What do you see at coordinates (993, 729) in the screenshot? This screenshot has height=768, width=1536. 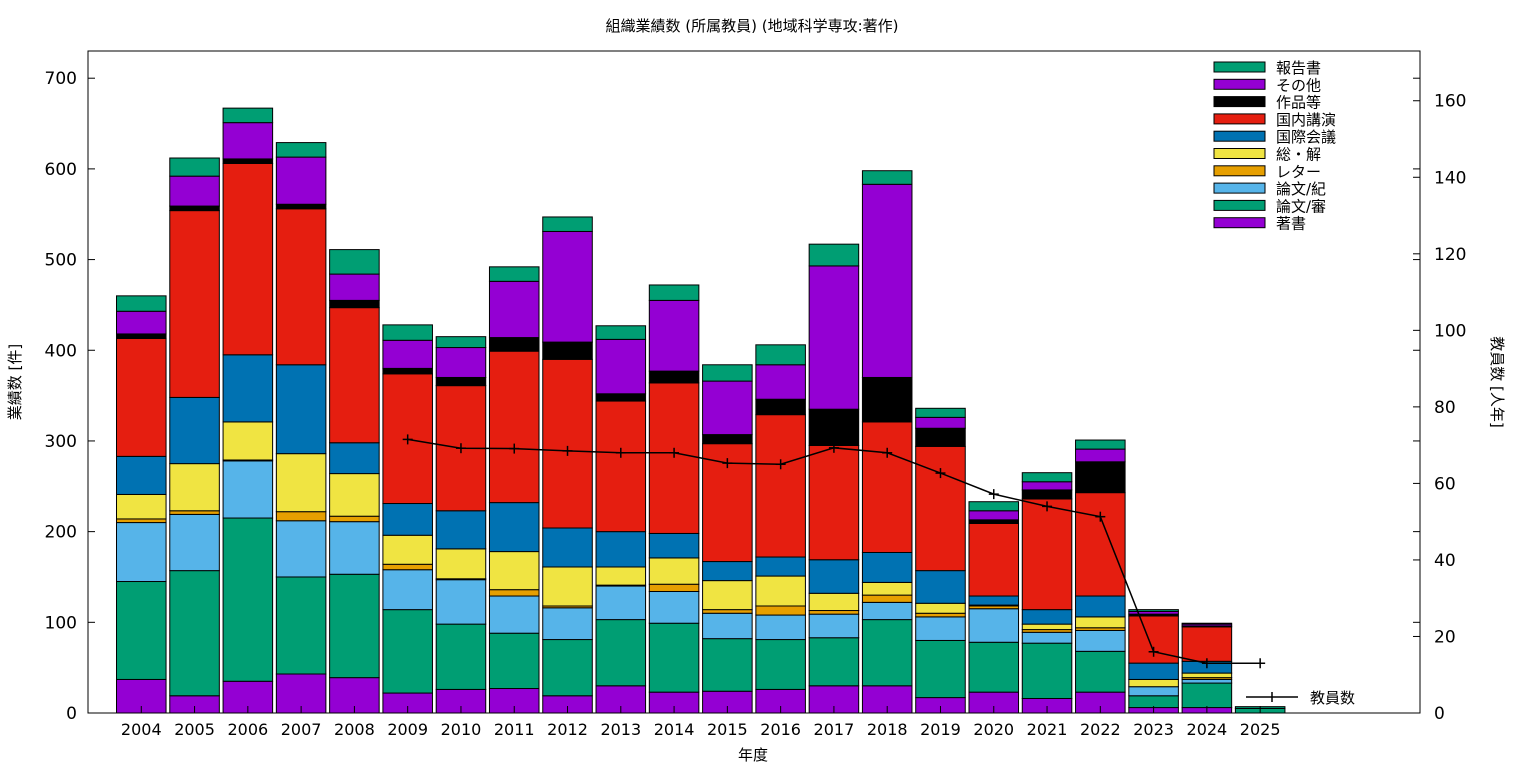 I see `x-tick-label: 2020` at bounding box center [993, 729].